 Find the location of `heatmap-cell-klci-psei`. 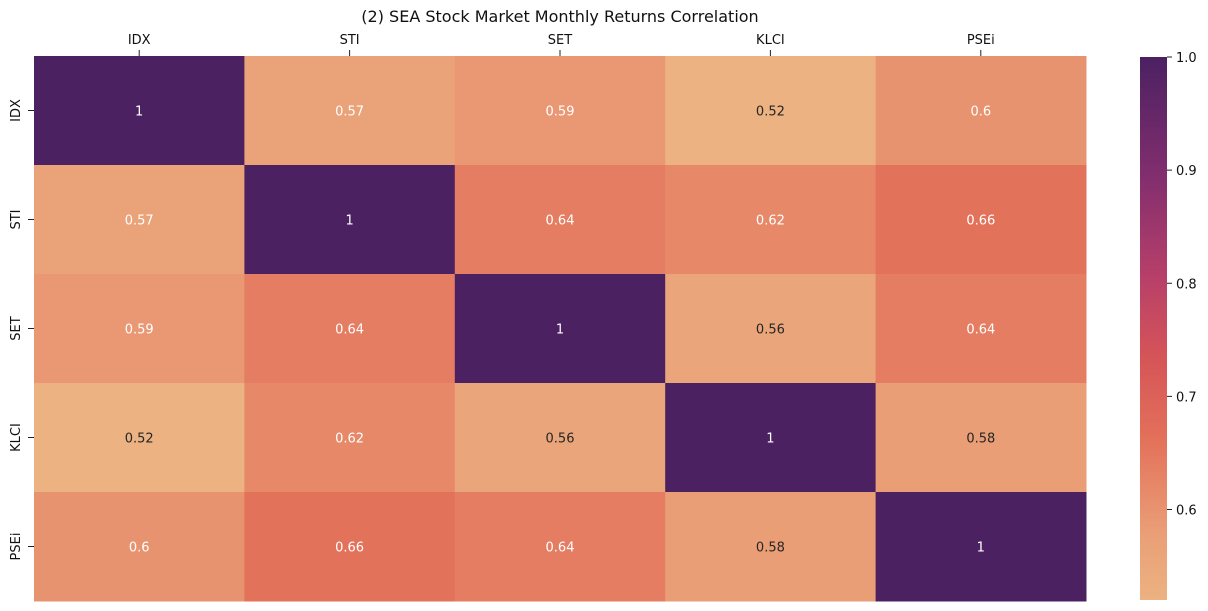

heatmap-cell-klci-psei is located at coordinates (981, 438).